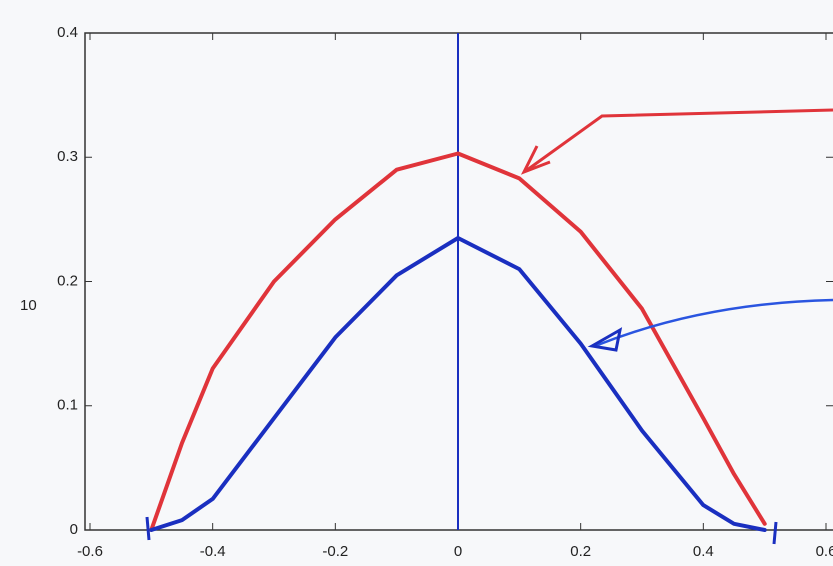 This screenshot has height=566, width=833. What do you see at coordinates (67, 280) in the screenshot?
I see `y-tick-label: 0.2` at bounding box center [67, 280].